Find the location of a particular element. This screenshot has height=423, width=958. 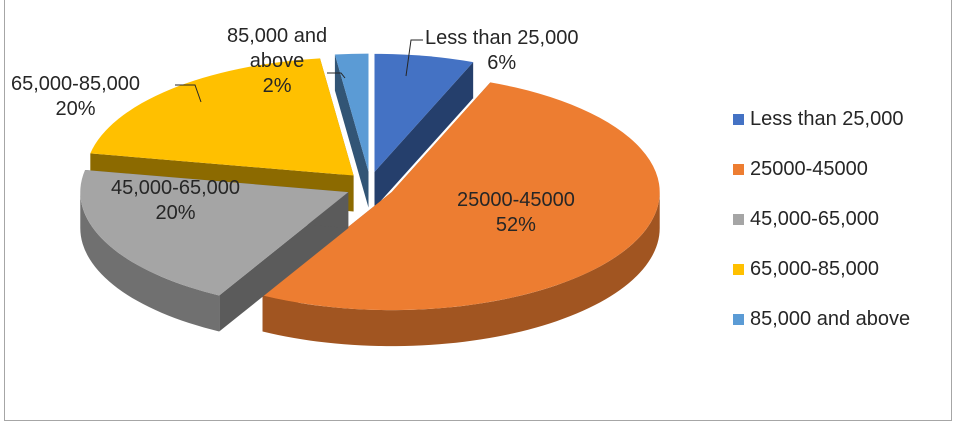

legend-item: 85,000 and above is located at coordinates (821, 319).